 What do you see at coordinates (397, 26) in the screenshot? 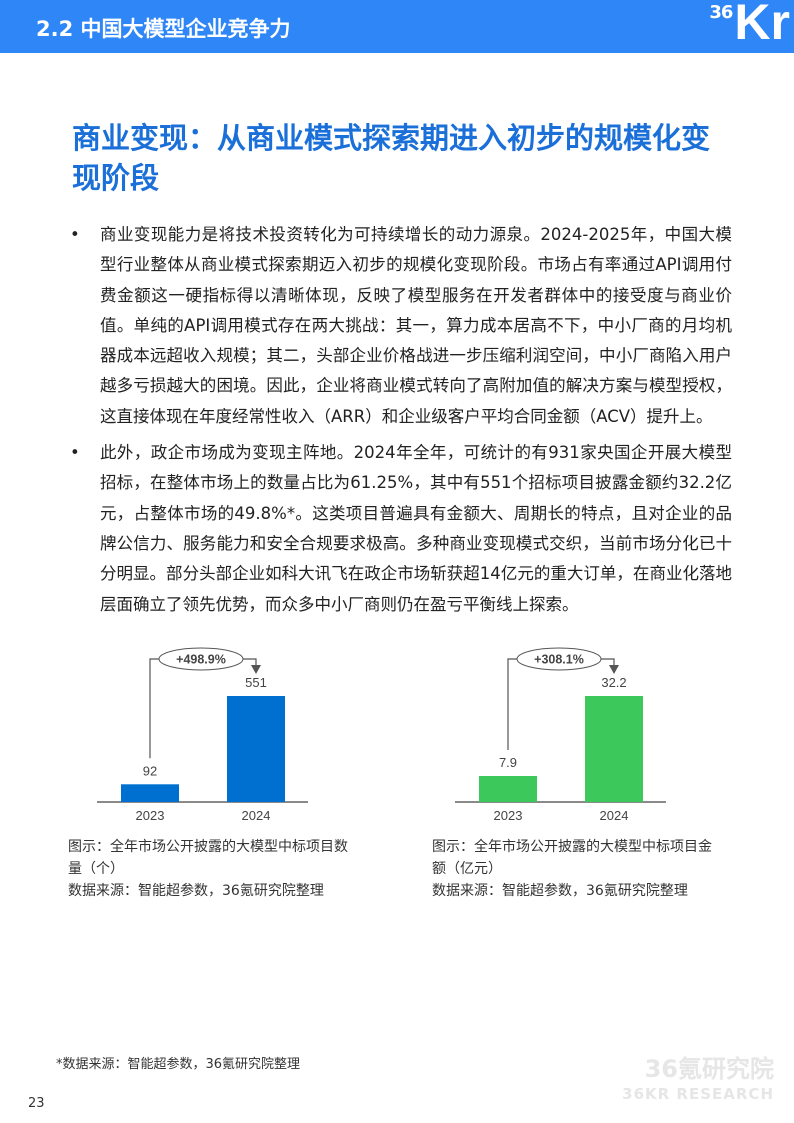
I see `section-header: 2.2 中国大模型企业竞争力 36 Kr` at bounding box center [397, 26].